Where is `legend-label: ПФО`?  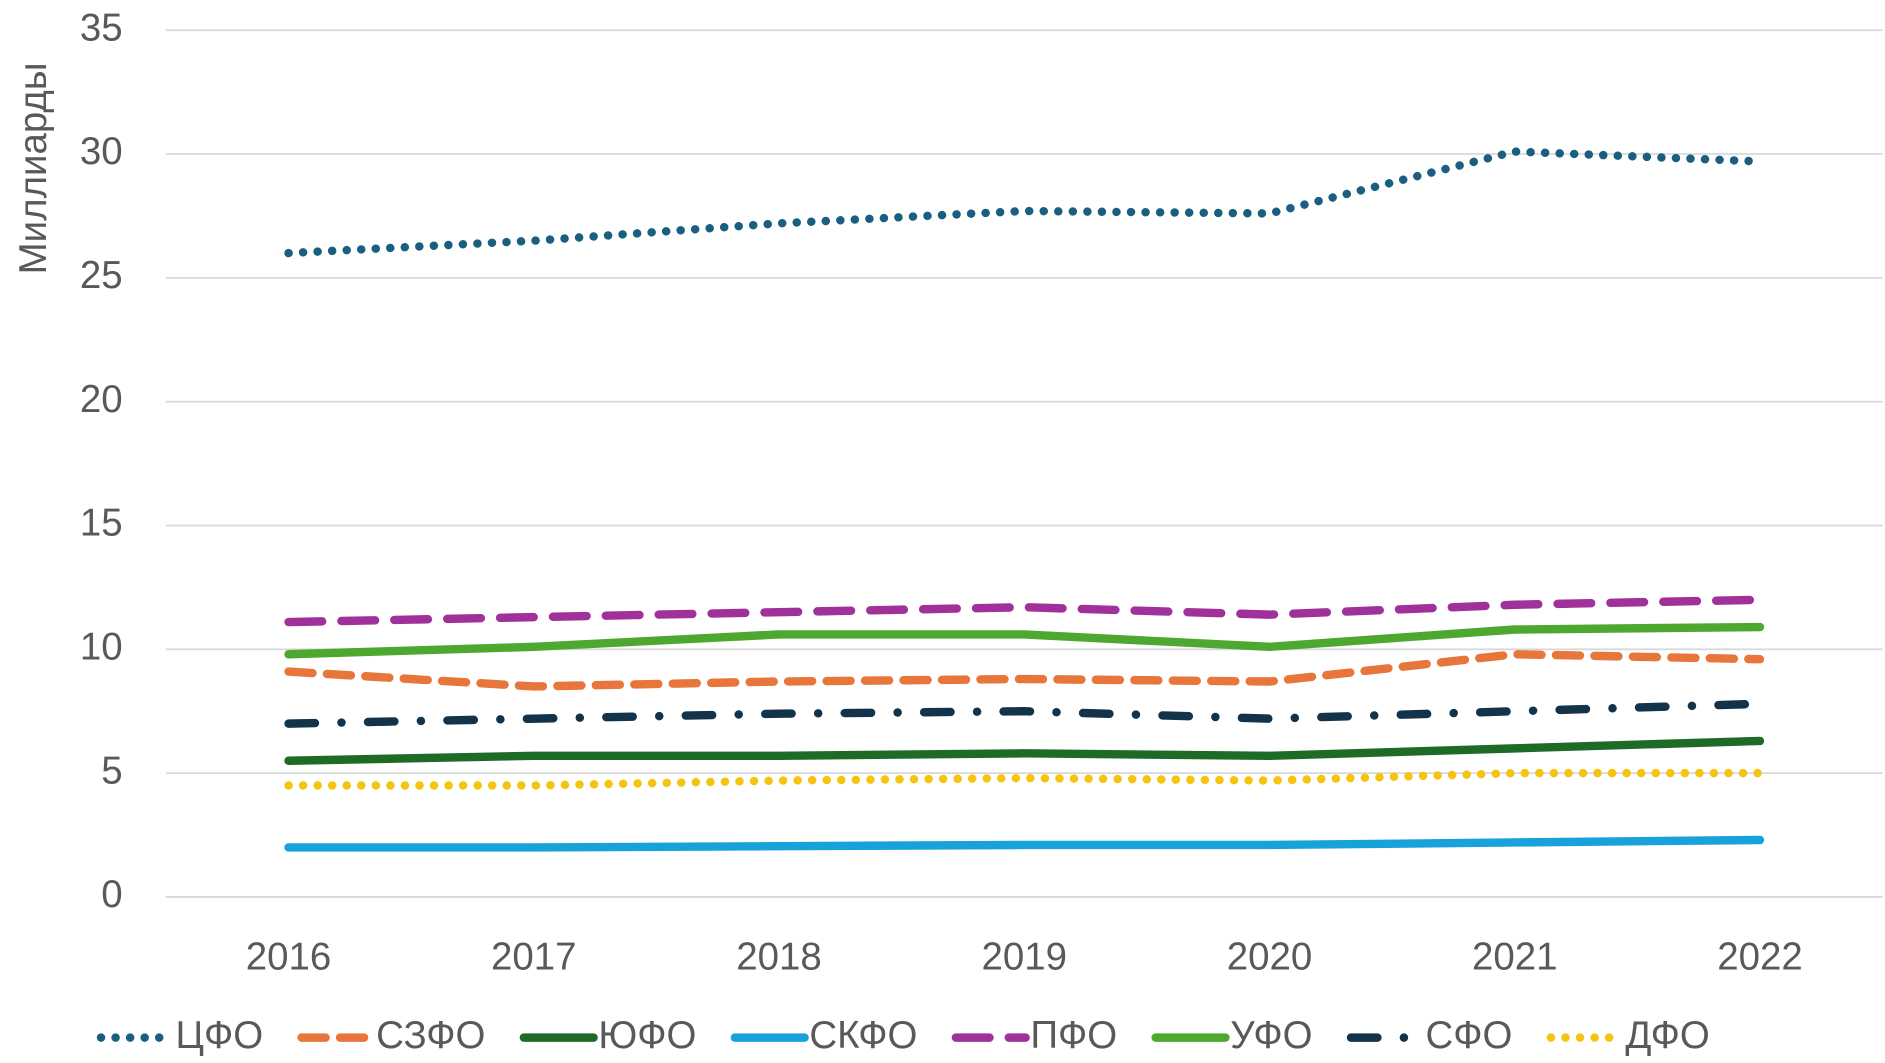 legend-label: ПФО is located at coordinates (1073, 1035).